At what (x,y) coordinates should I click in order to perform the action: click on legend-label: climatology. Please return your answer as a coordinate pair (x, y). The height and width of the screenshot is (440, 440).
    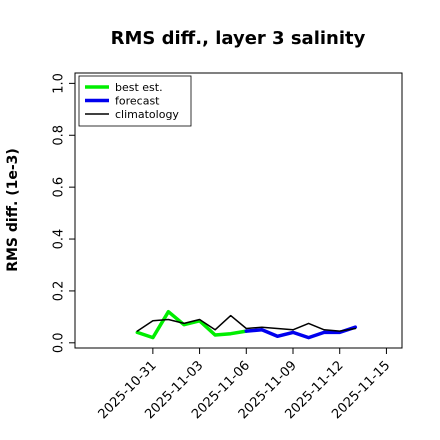
    Looking at the image, I should click on (147, 114).